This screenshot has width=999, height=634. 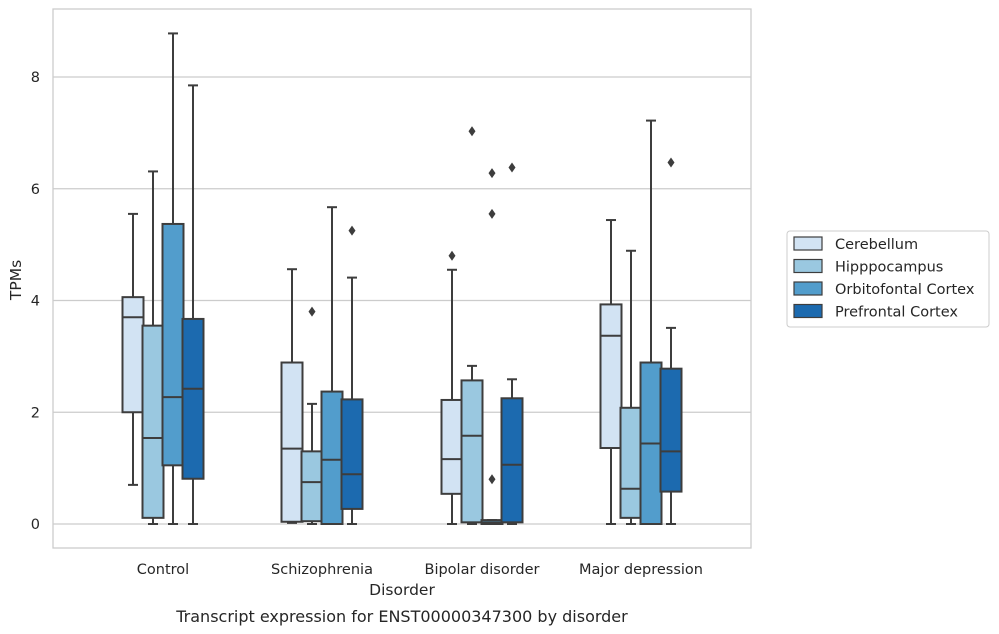 I want to click on x-tick-label: Control, so click(x=163, y=570).